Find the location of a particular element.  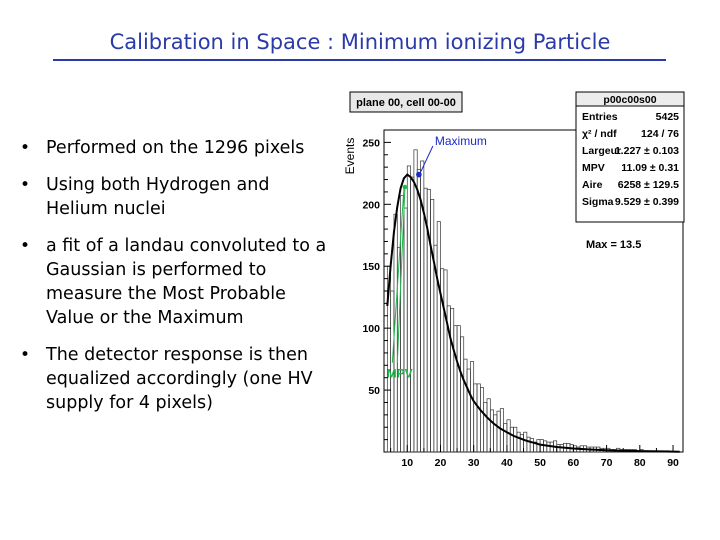

chart-title-box is located at coordinates (406, 102).